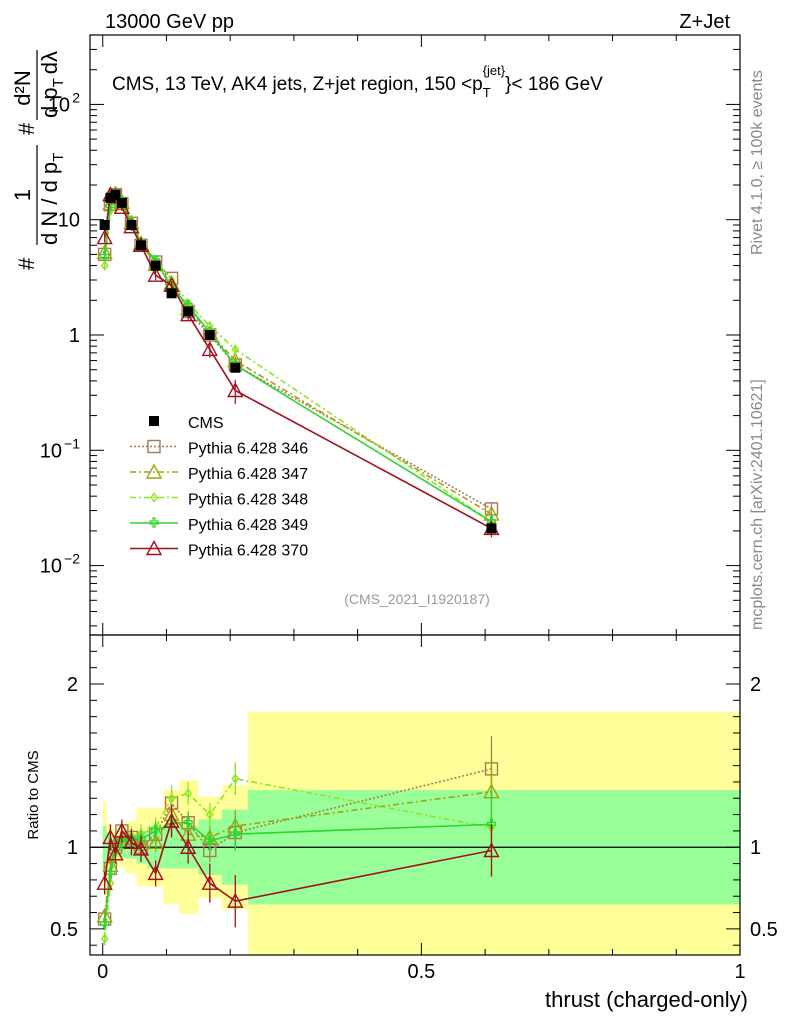 This screenshot has width=786, height=1024. I want to click on ylabel-frac1-num: 1, so click(22, 195).